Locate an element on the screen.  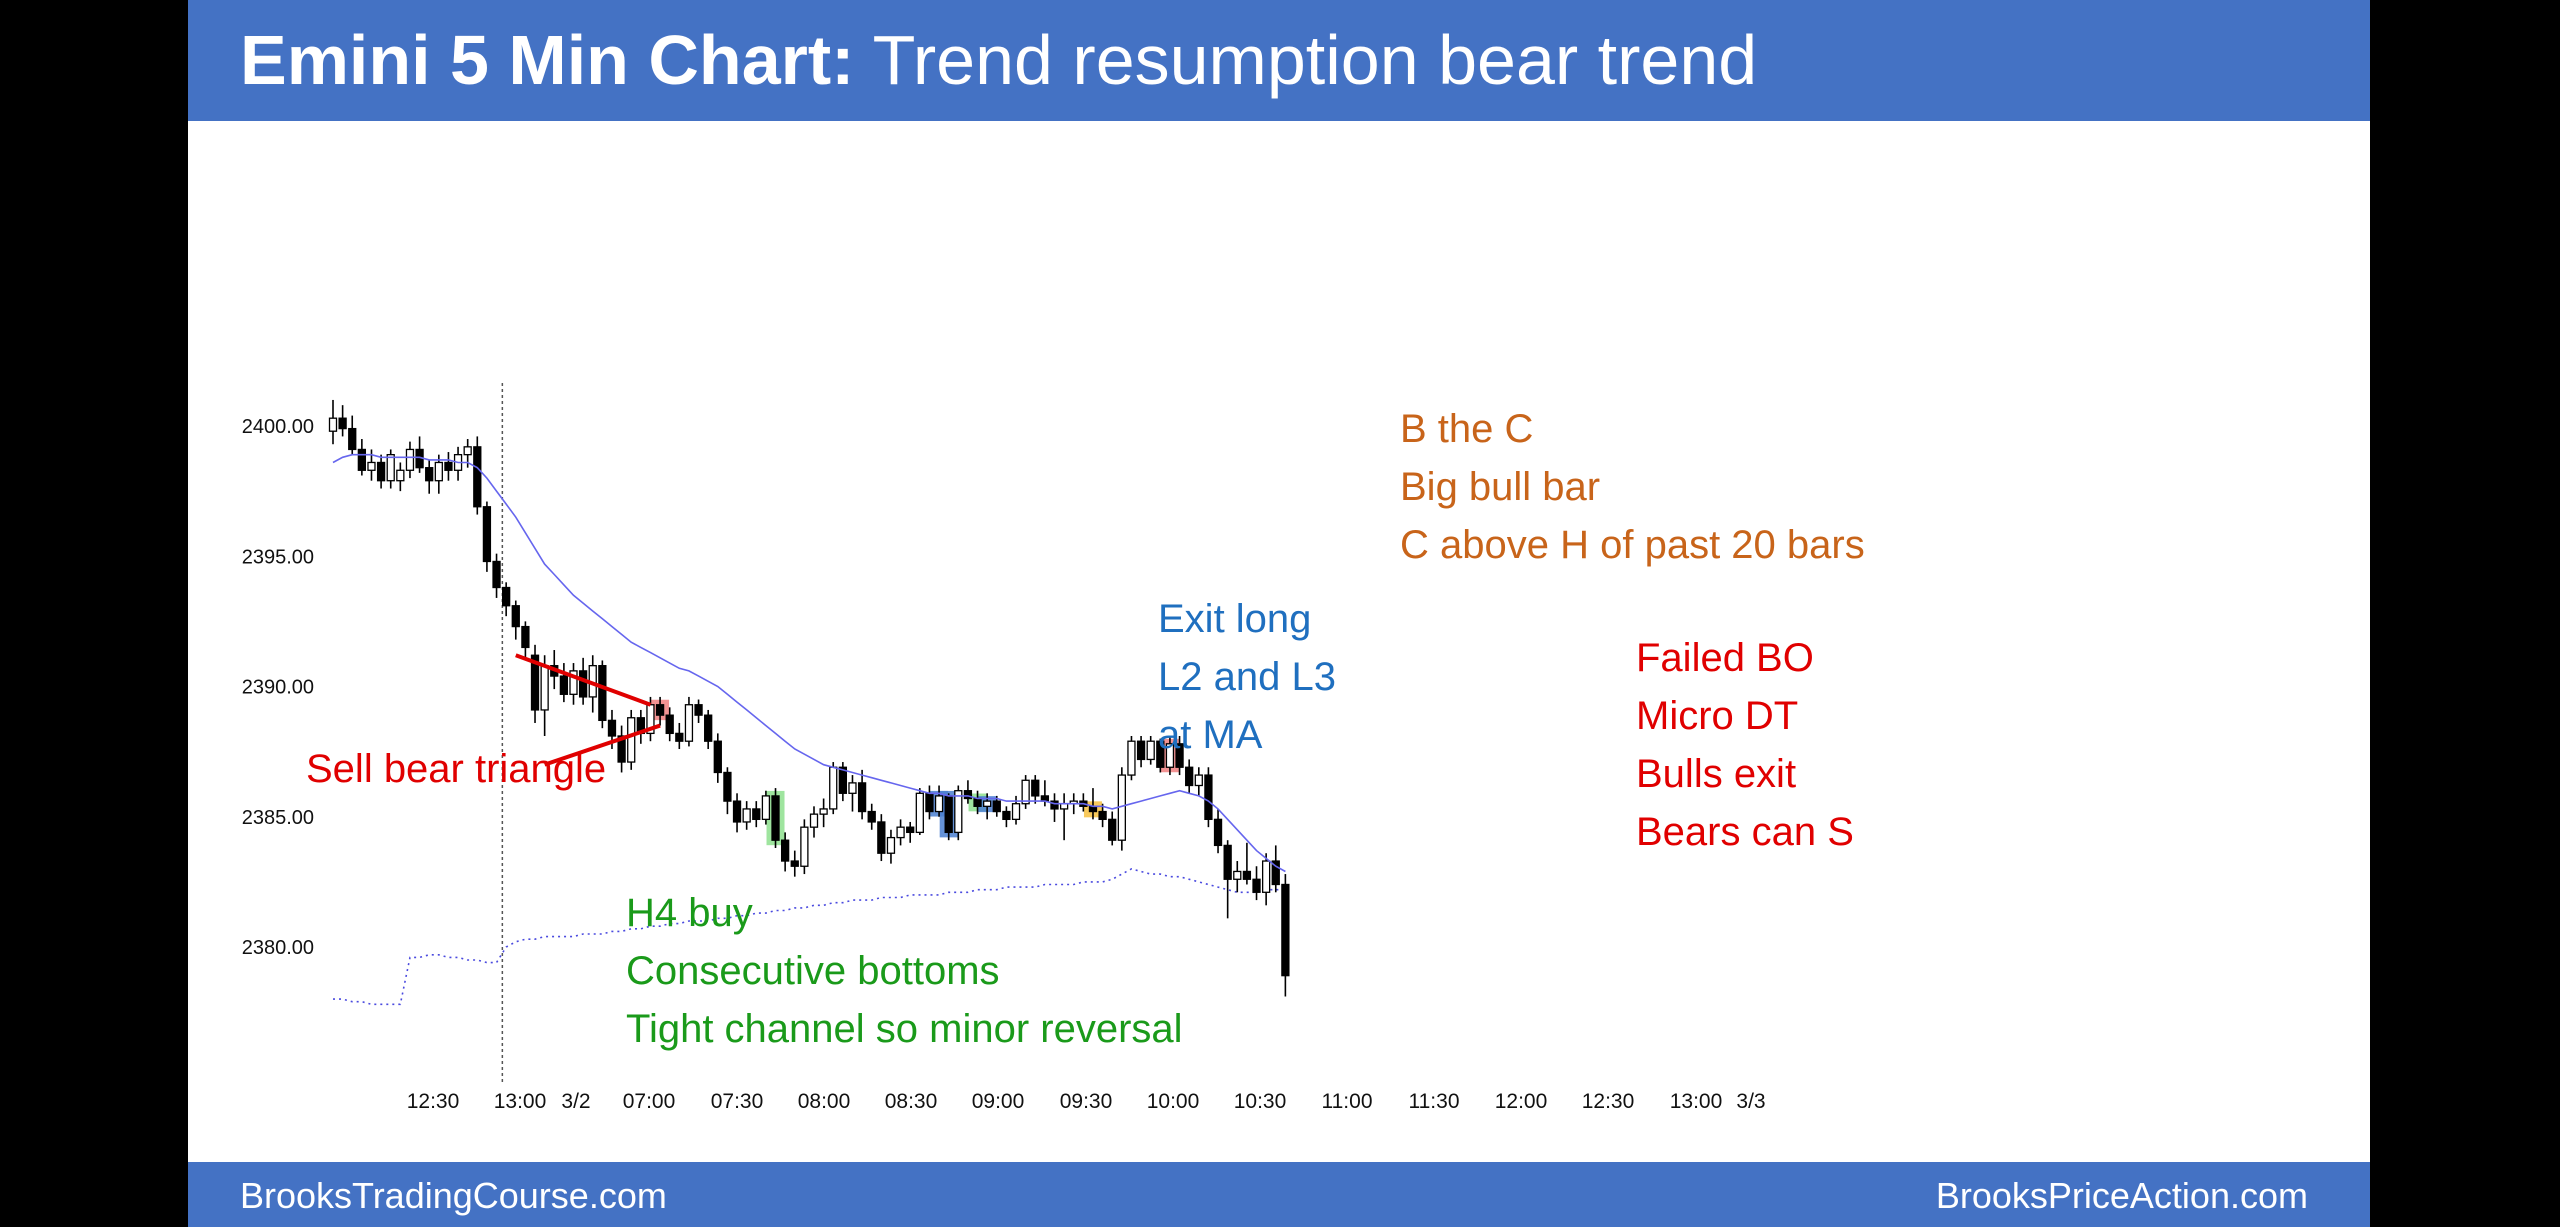
y-tick-label: 2395.00 is located at coordinates (278, 557).